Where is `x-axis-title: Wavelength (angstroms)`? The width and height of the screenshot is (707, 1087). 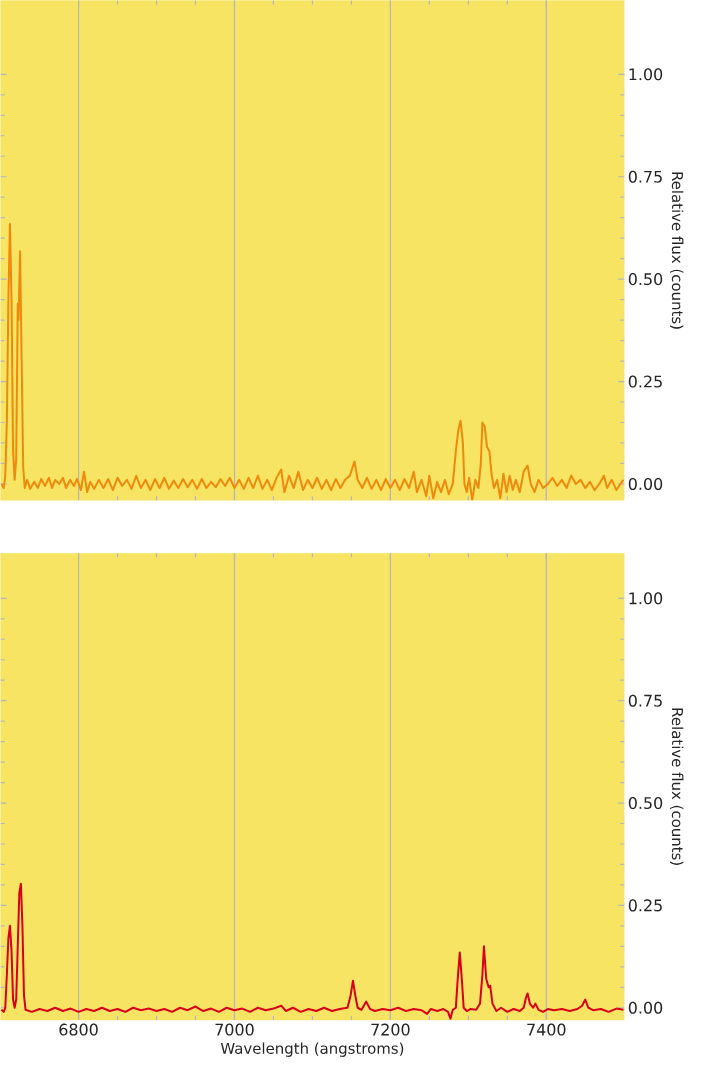
x-axis-title: Wavelength (angstroms) is located at coordinates (312, 1049).